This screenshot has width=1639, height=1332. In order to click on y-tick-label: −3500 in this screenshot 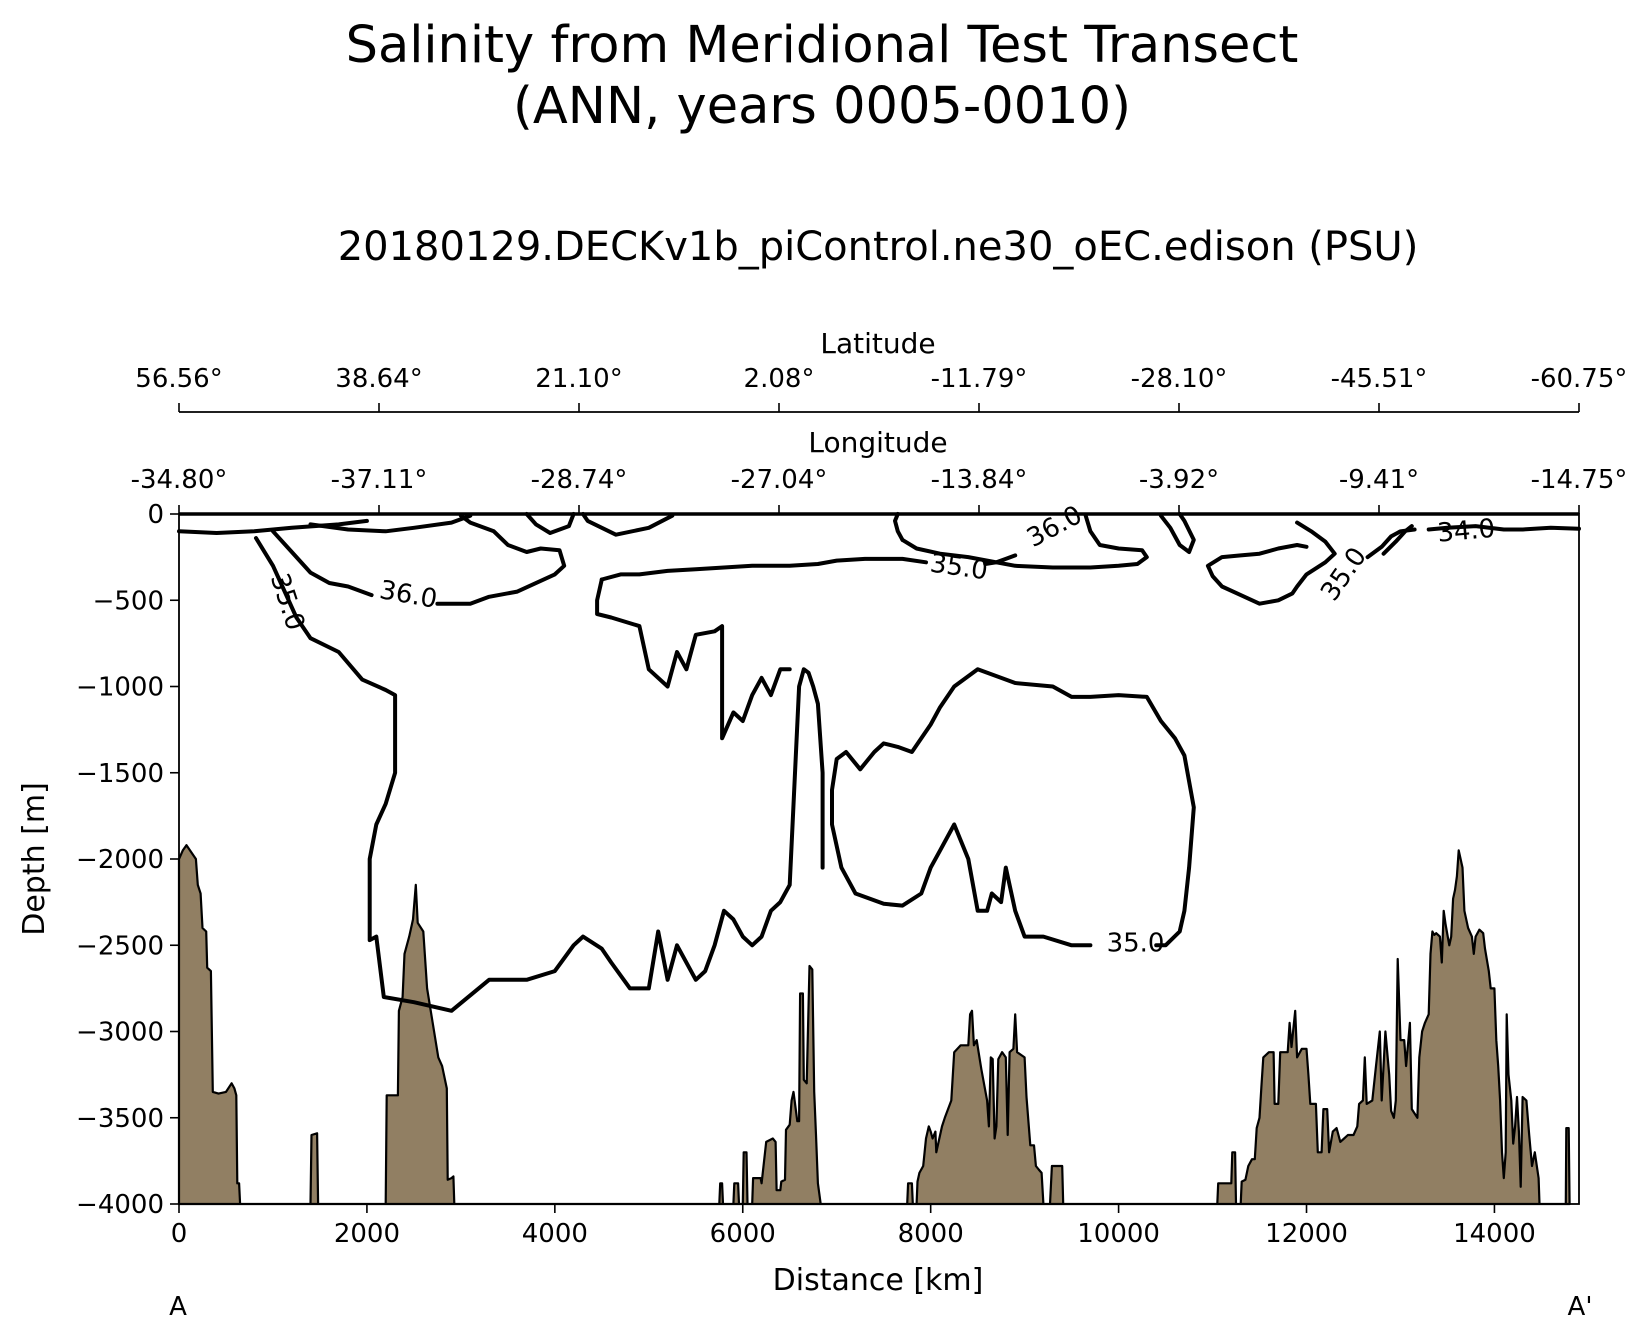, I will do `click(120, 1119)`.